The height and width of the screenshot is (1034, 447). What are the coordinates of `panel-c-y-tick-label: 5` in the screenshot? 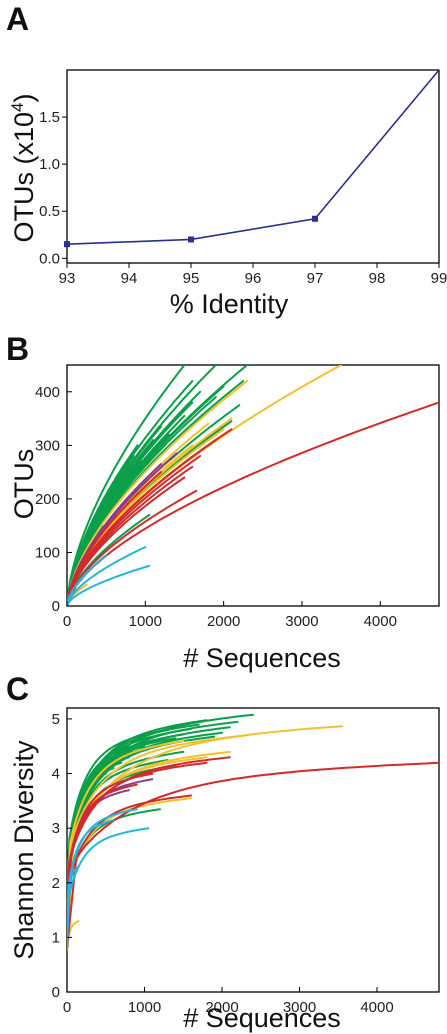 It's located at (56, 719).